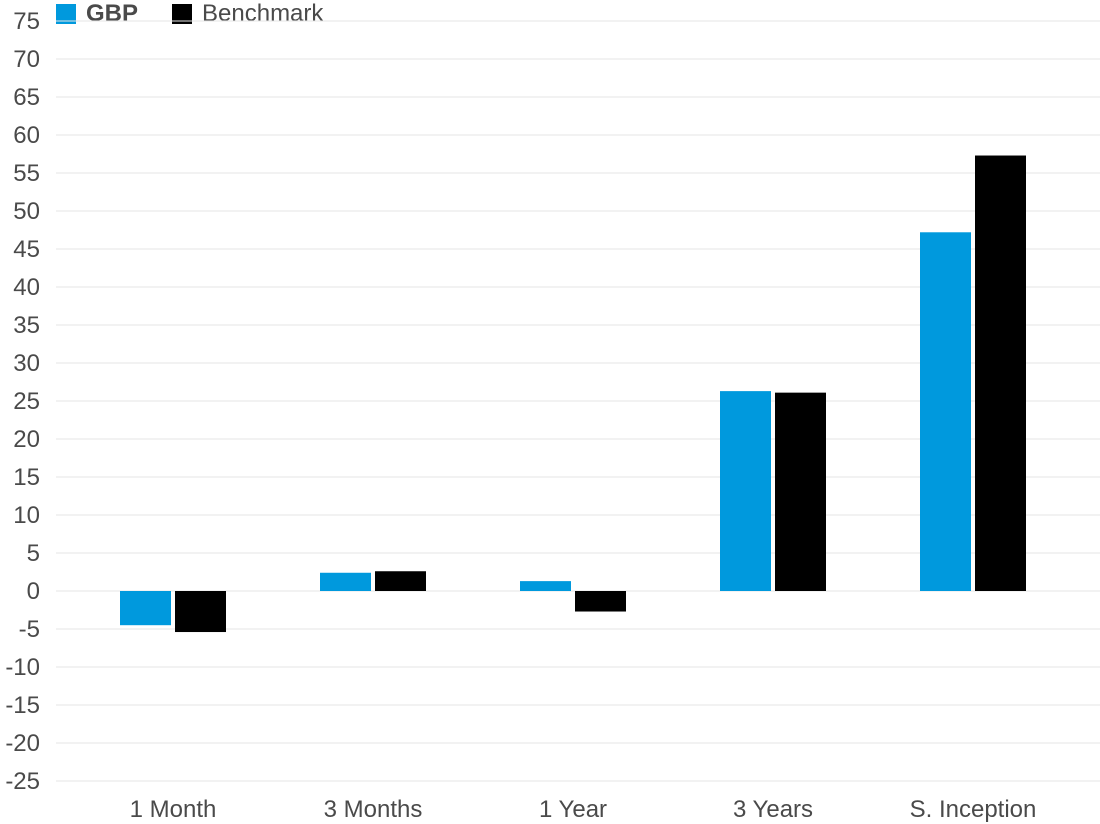 The image size is (1100, 824). I want to click on legend-label-gbp: GBP, so click(112, 13).